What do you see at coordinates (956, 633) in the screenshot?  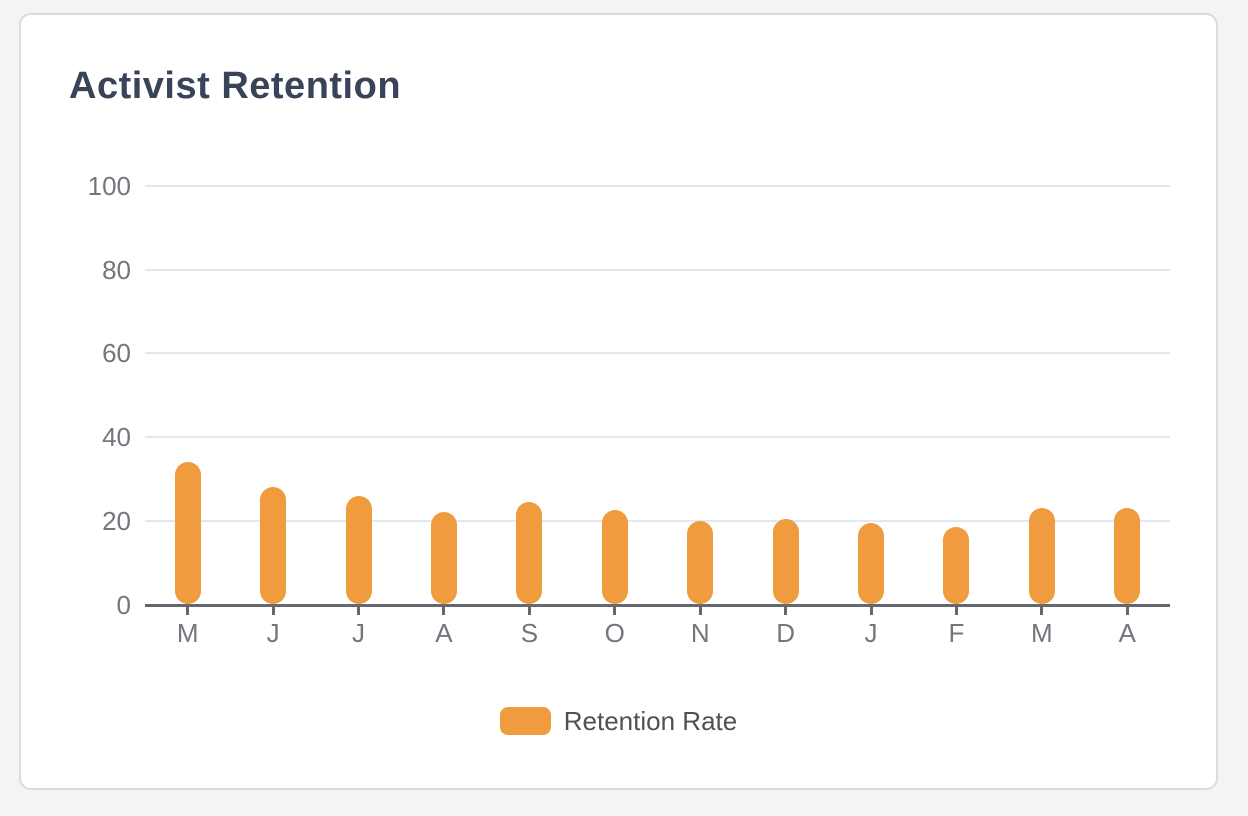 I see `x-axis-tick-label: F` at bounding box center [956, 633].